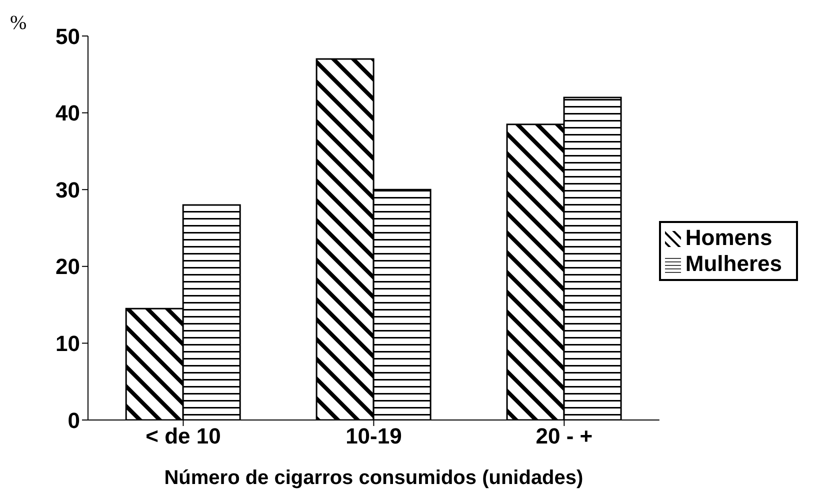 This screenshot has width=818, height=502. Describe the element at coordinates (374, 478) in the screenshot. I see `x-axis-title: Número de cigarros consumidos (unidades)` at that location.